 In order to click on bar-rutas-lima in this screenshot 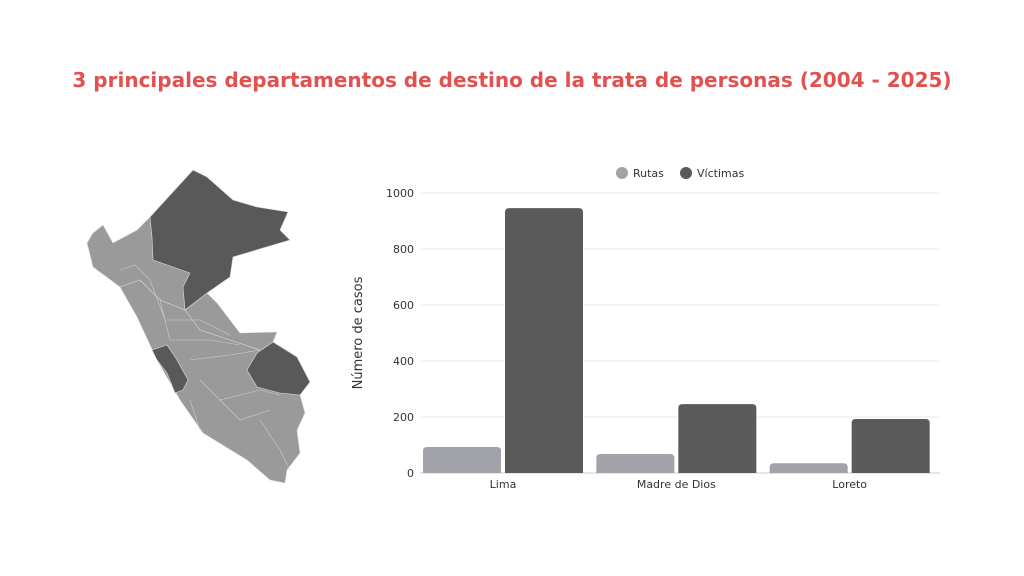, I will do `click(462, 459)`.